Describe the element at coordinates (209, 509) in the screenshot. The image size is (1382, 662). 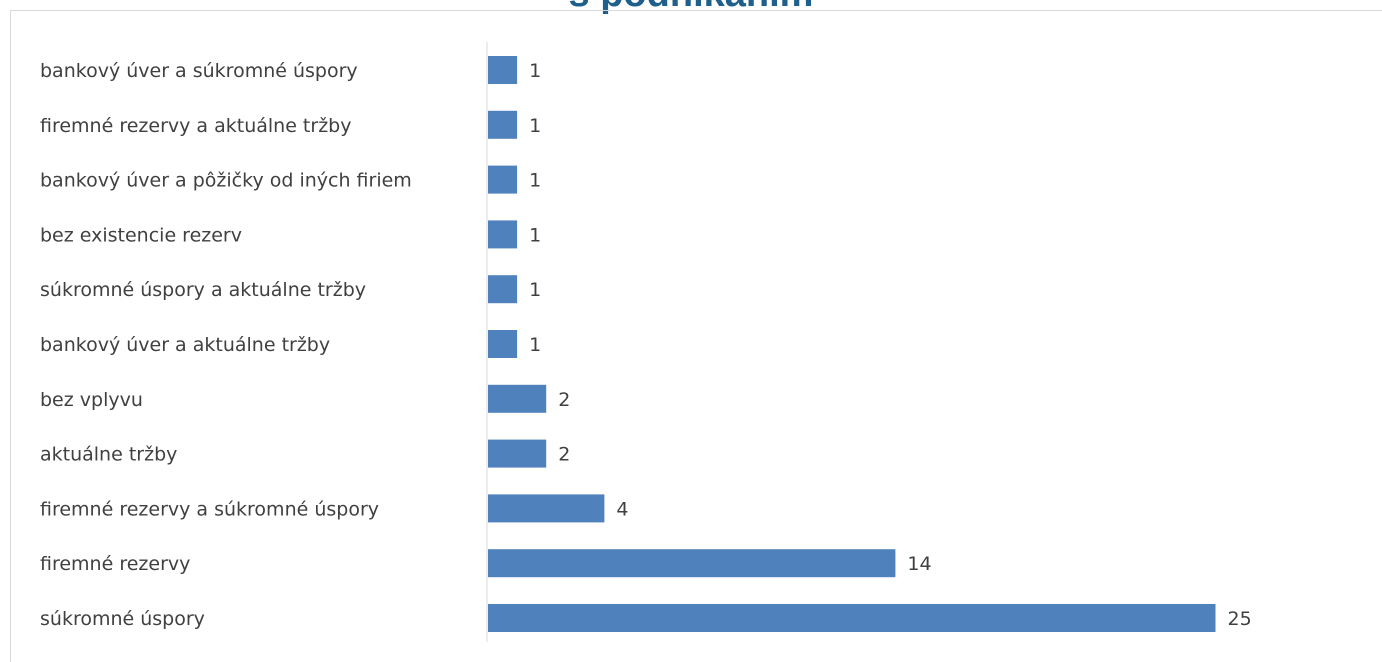
I see `category-label: firemné rezervy a súkromné úspory` at that location.